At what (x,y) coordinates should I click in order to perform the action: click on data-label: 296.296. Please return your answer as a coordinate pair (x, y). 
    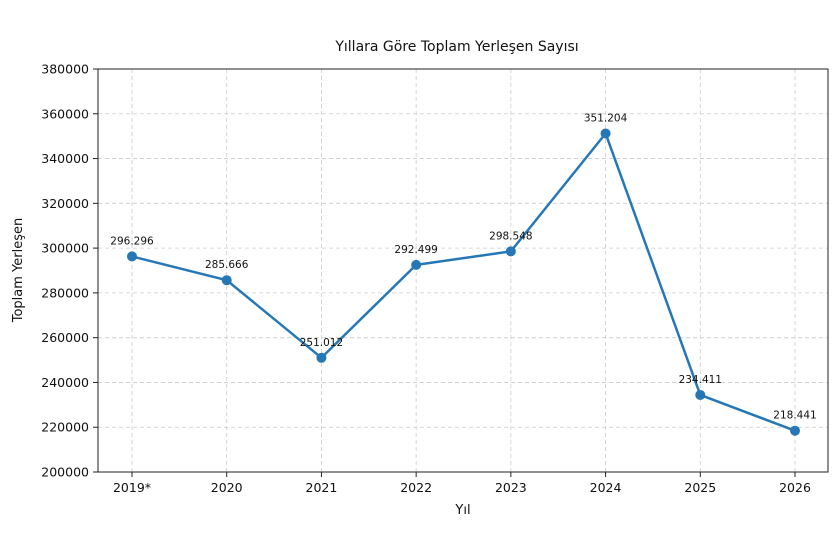
    Looking at the image, I should click on (132, 241).